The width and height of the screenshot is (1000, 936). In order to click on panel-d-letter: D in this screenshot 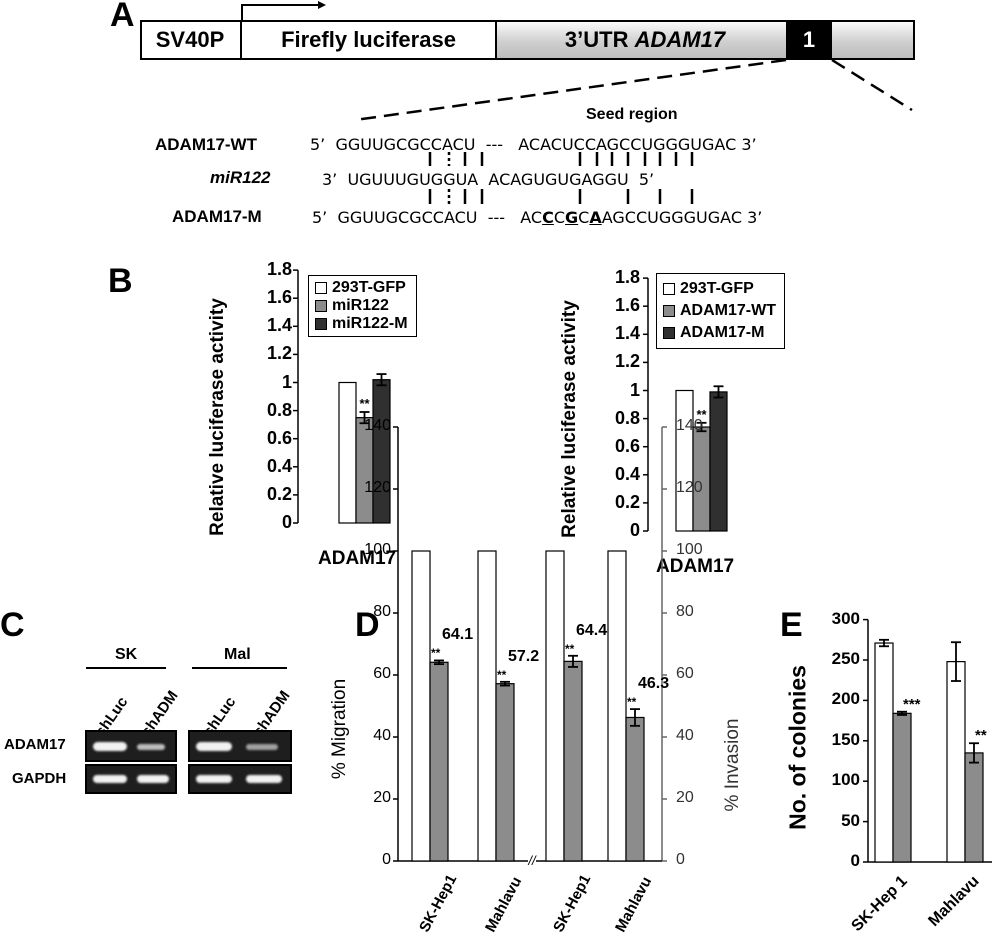, I will do `click(367, 625)`.